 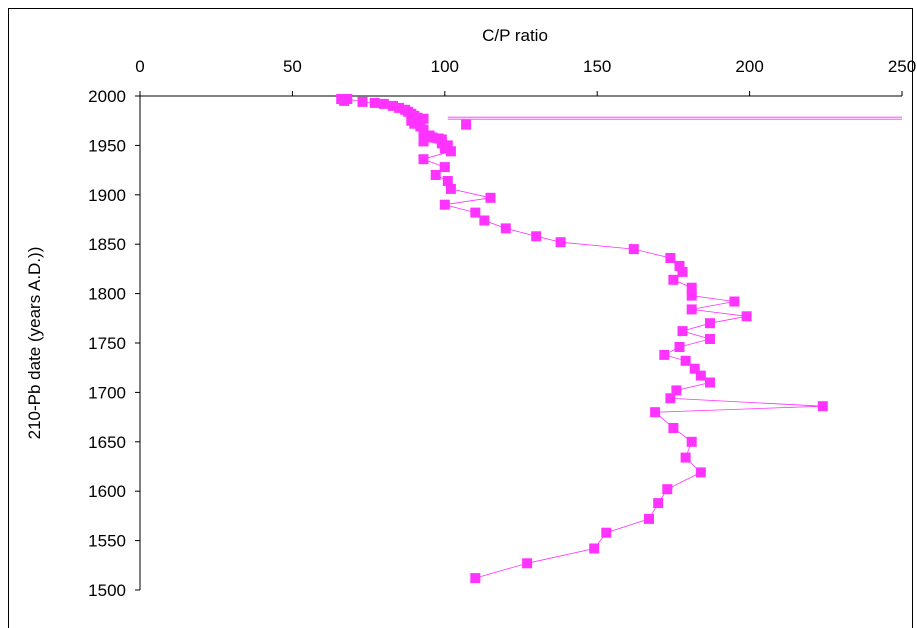 I want to click on y-tick-label: 1800, so click(x=107, y=294).